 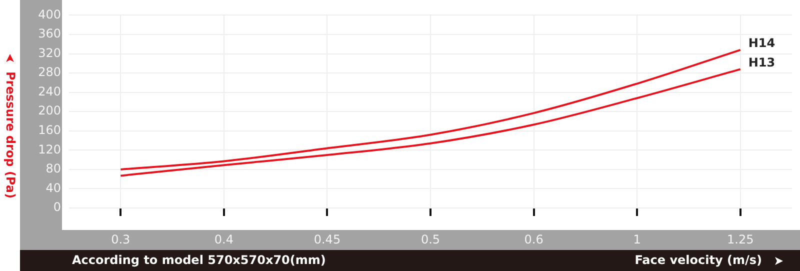 I want to click on x-tick-label: 0.4, so click(x=224, y=239).